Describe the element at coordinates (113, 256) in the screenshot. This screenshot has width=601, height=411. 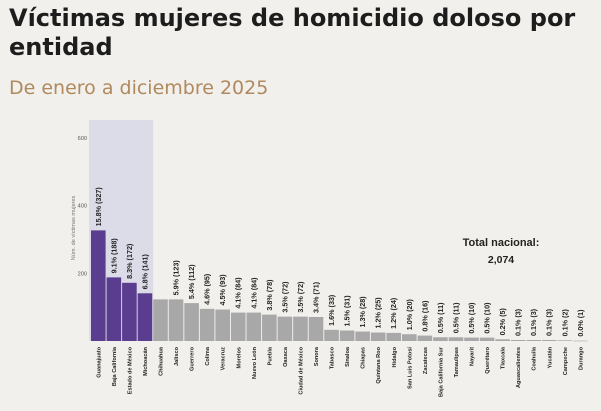
I see `bar-label-baja-california: 9.1% (188)` at that location.